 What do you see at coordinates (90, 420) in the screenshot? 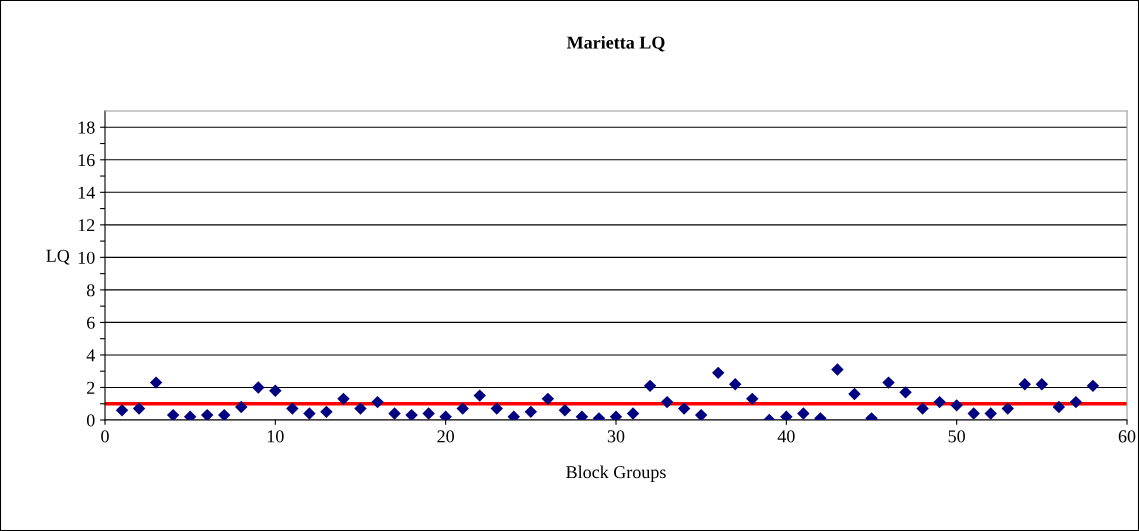
I see `y-tick-label: 0` at bounding box center [90, 420].